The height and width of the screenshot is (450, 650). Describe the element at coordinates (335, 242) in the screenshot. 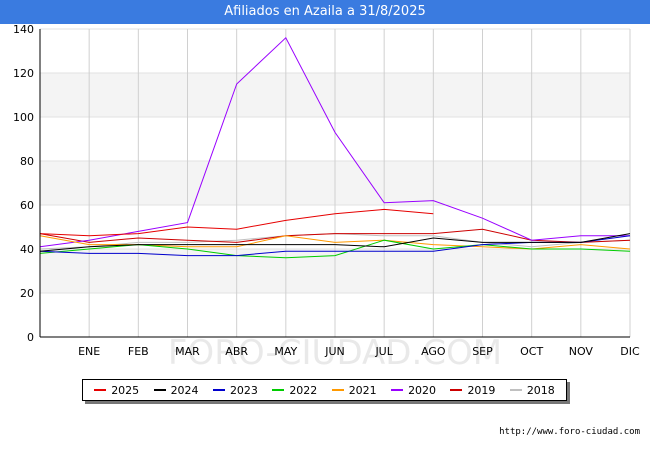

I see `series-line-2024` at that location.